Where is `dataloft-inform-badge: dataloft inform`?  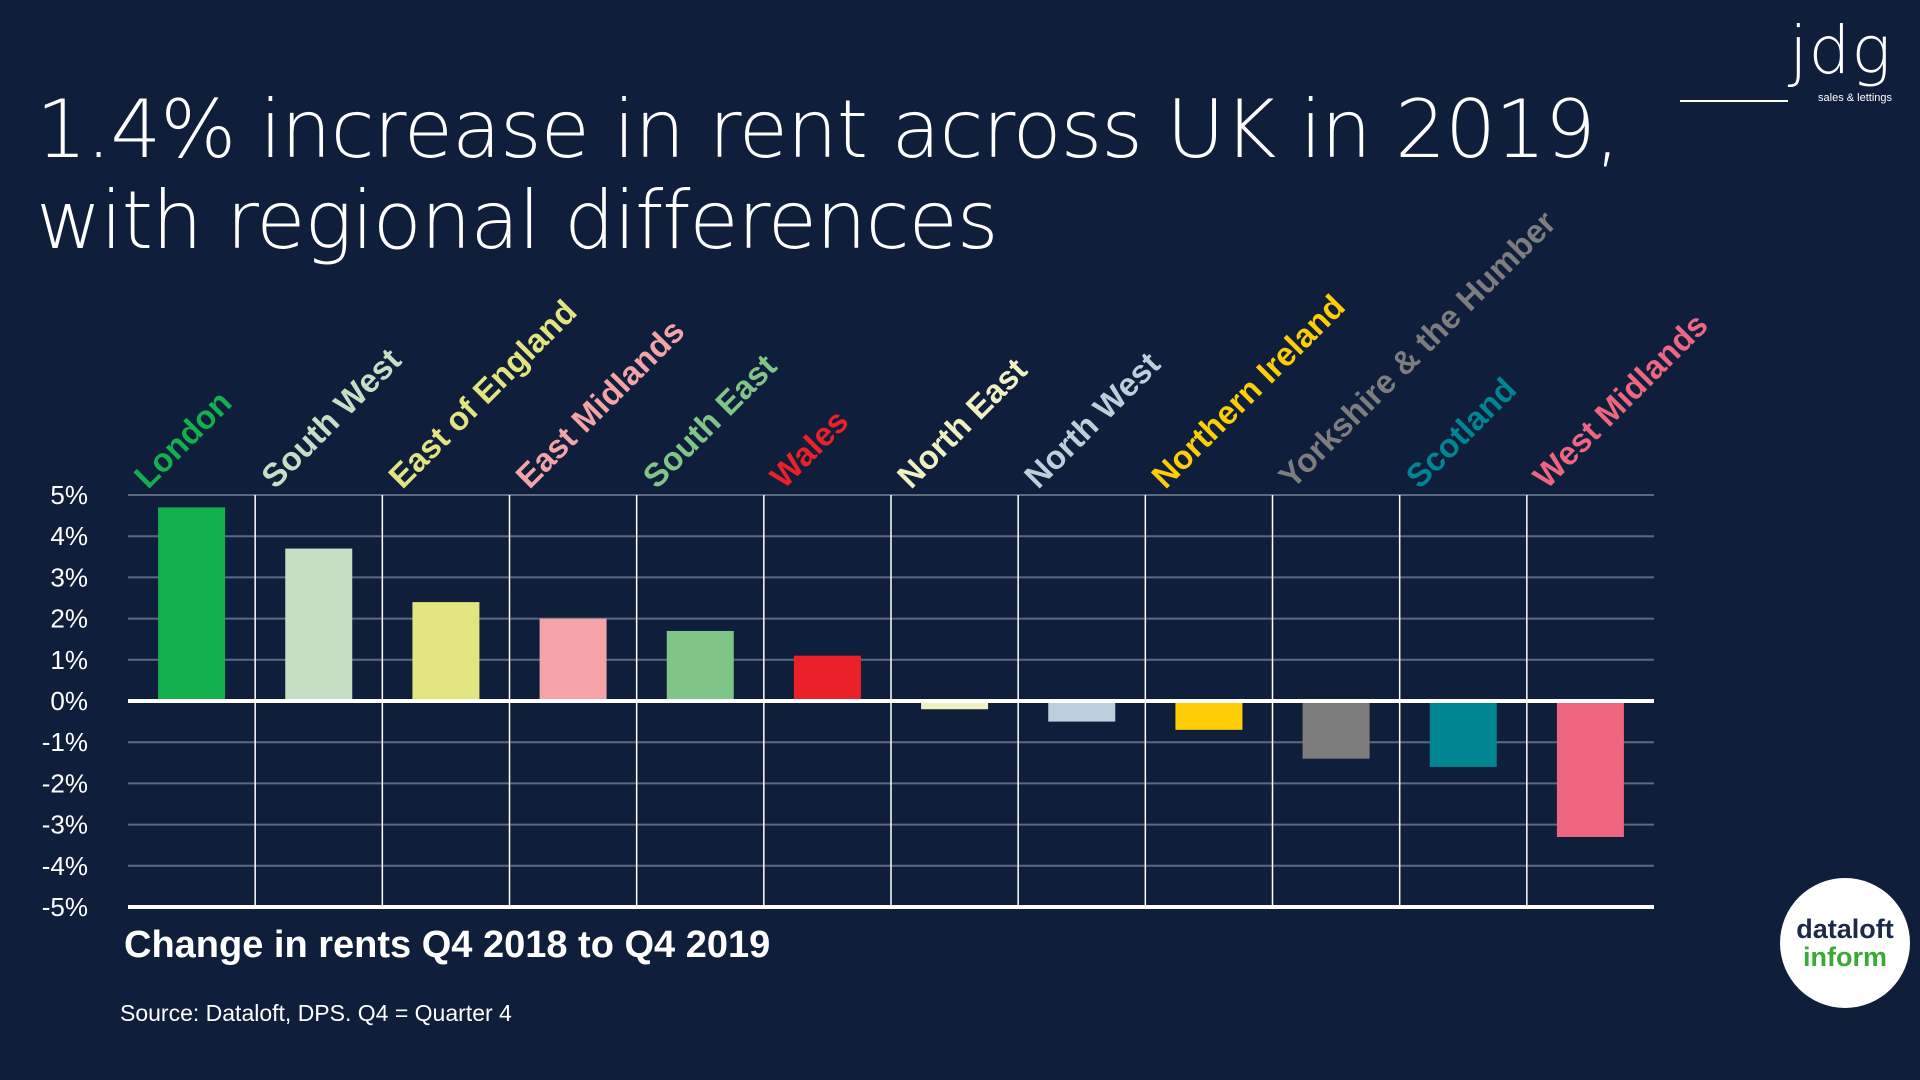
dataloft-inform-badge: dataloft inform is located at coordinates (1845, 943).